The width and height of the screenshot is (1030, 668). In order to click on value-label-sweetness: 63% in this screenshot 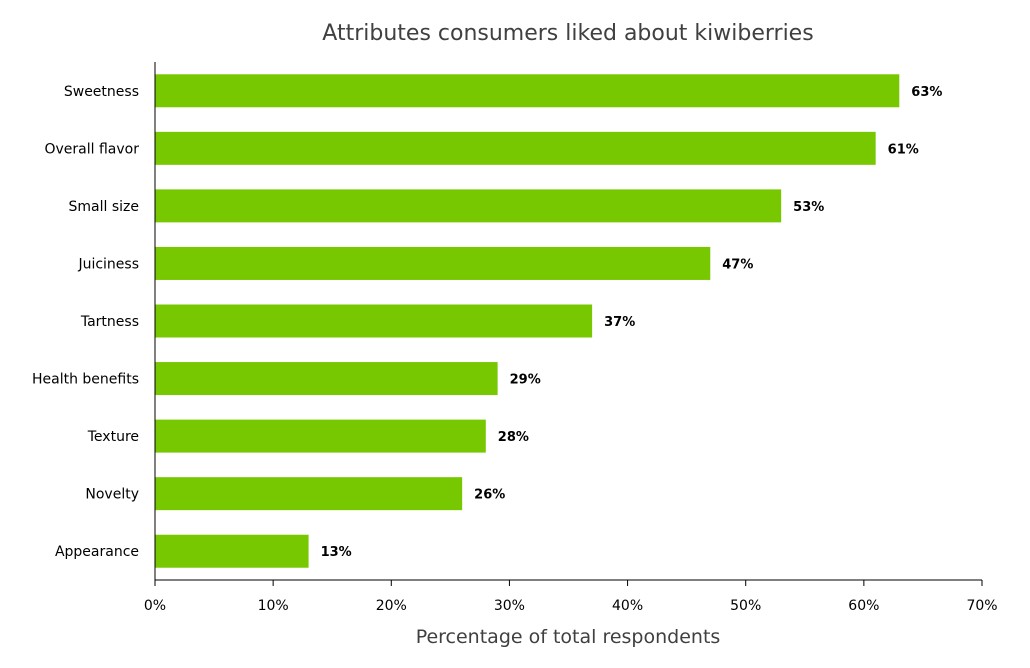, I will do `click(926, 92)`.